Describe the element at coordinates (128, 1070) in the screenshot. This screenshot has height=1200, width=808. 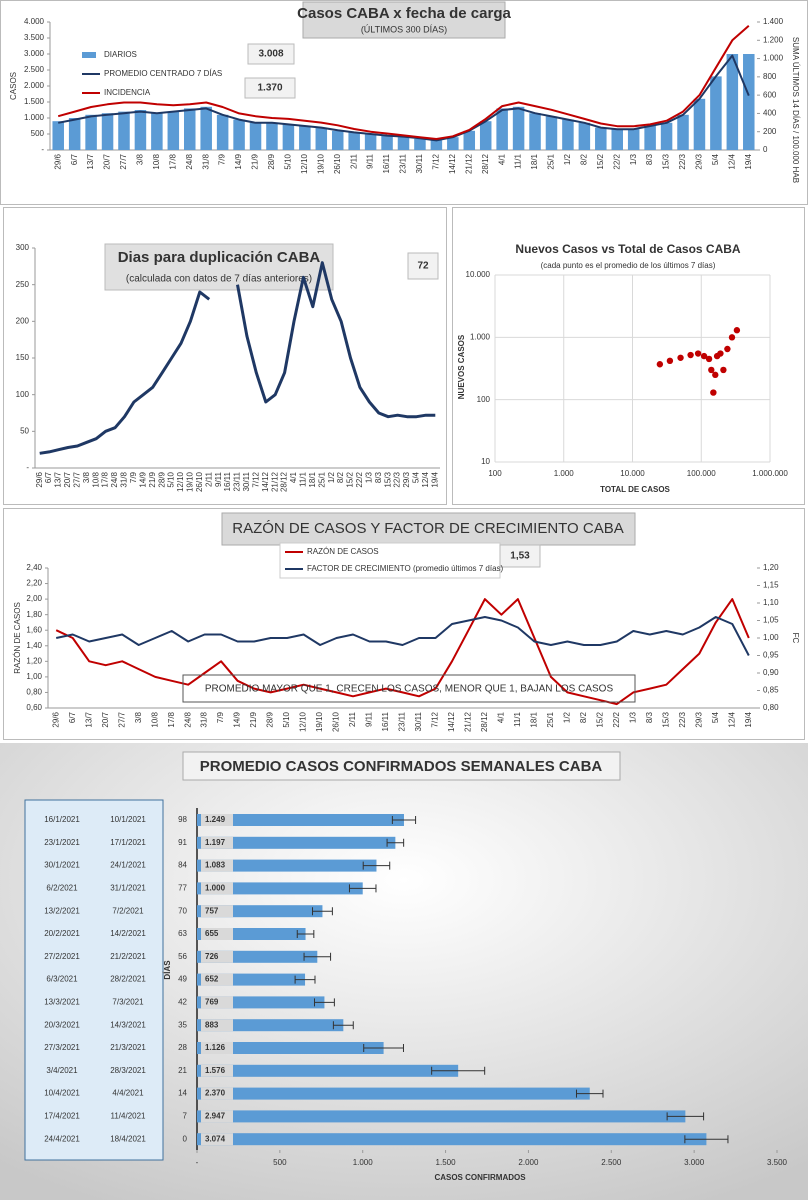
I see `table-cell: 28/3/2021` at that location.